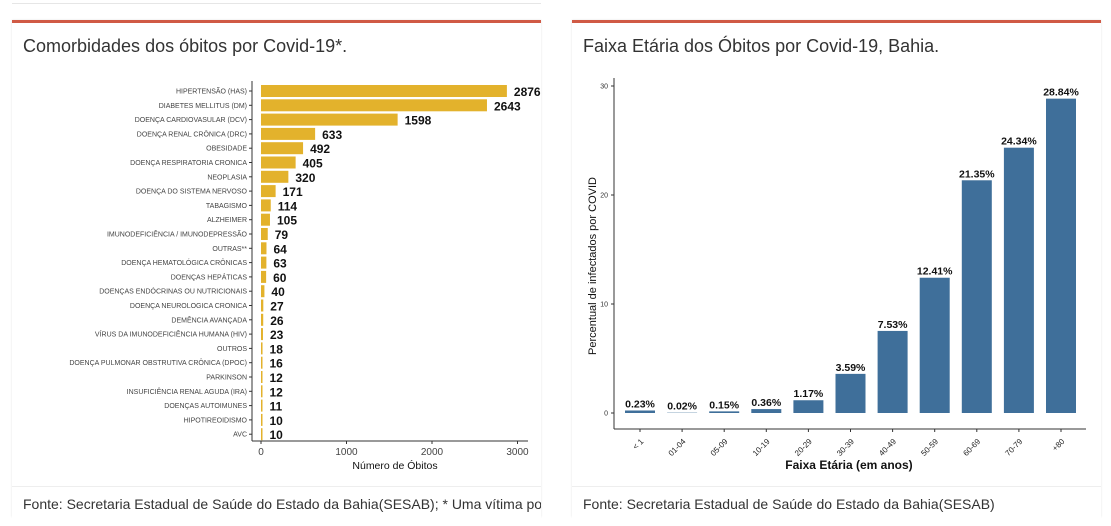  Describe the element at coordinates (277, 307) in the screenshot. I see `value-label: 27` at that location.